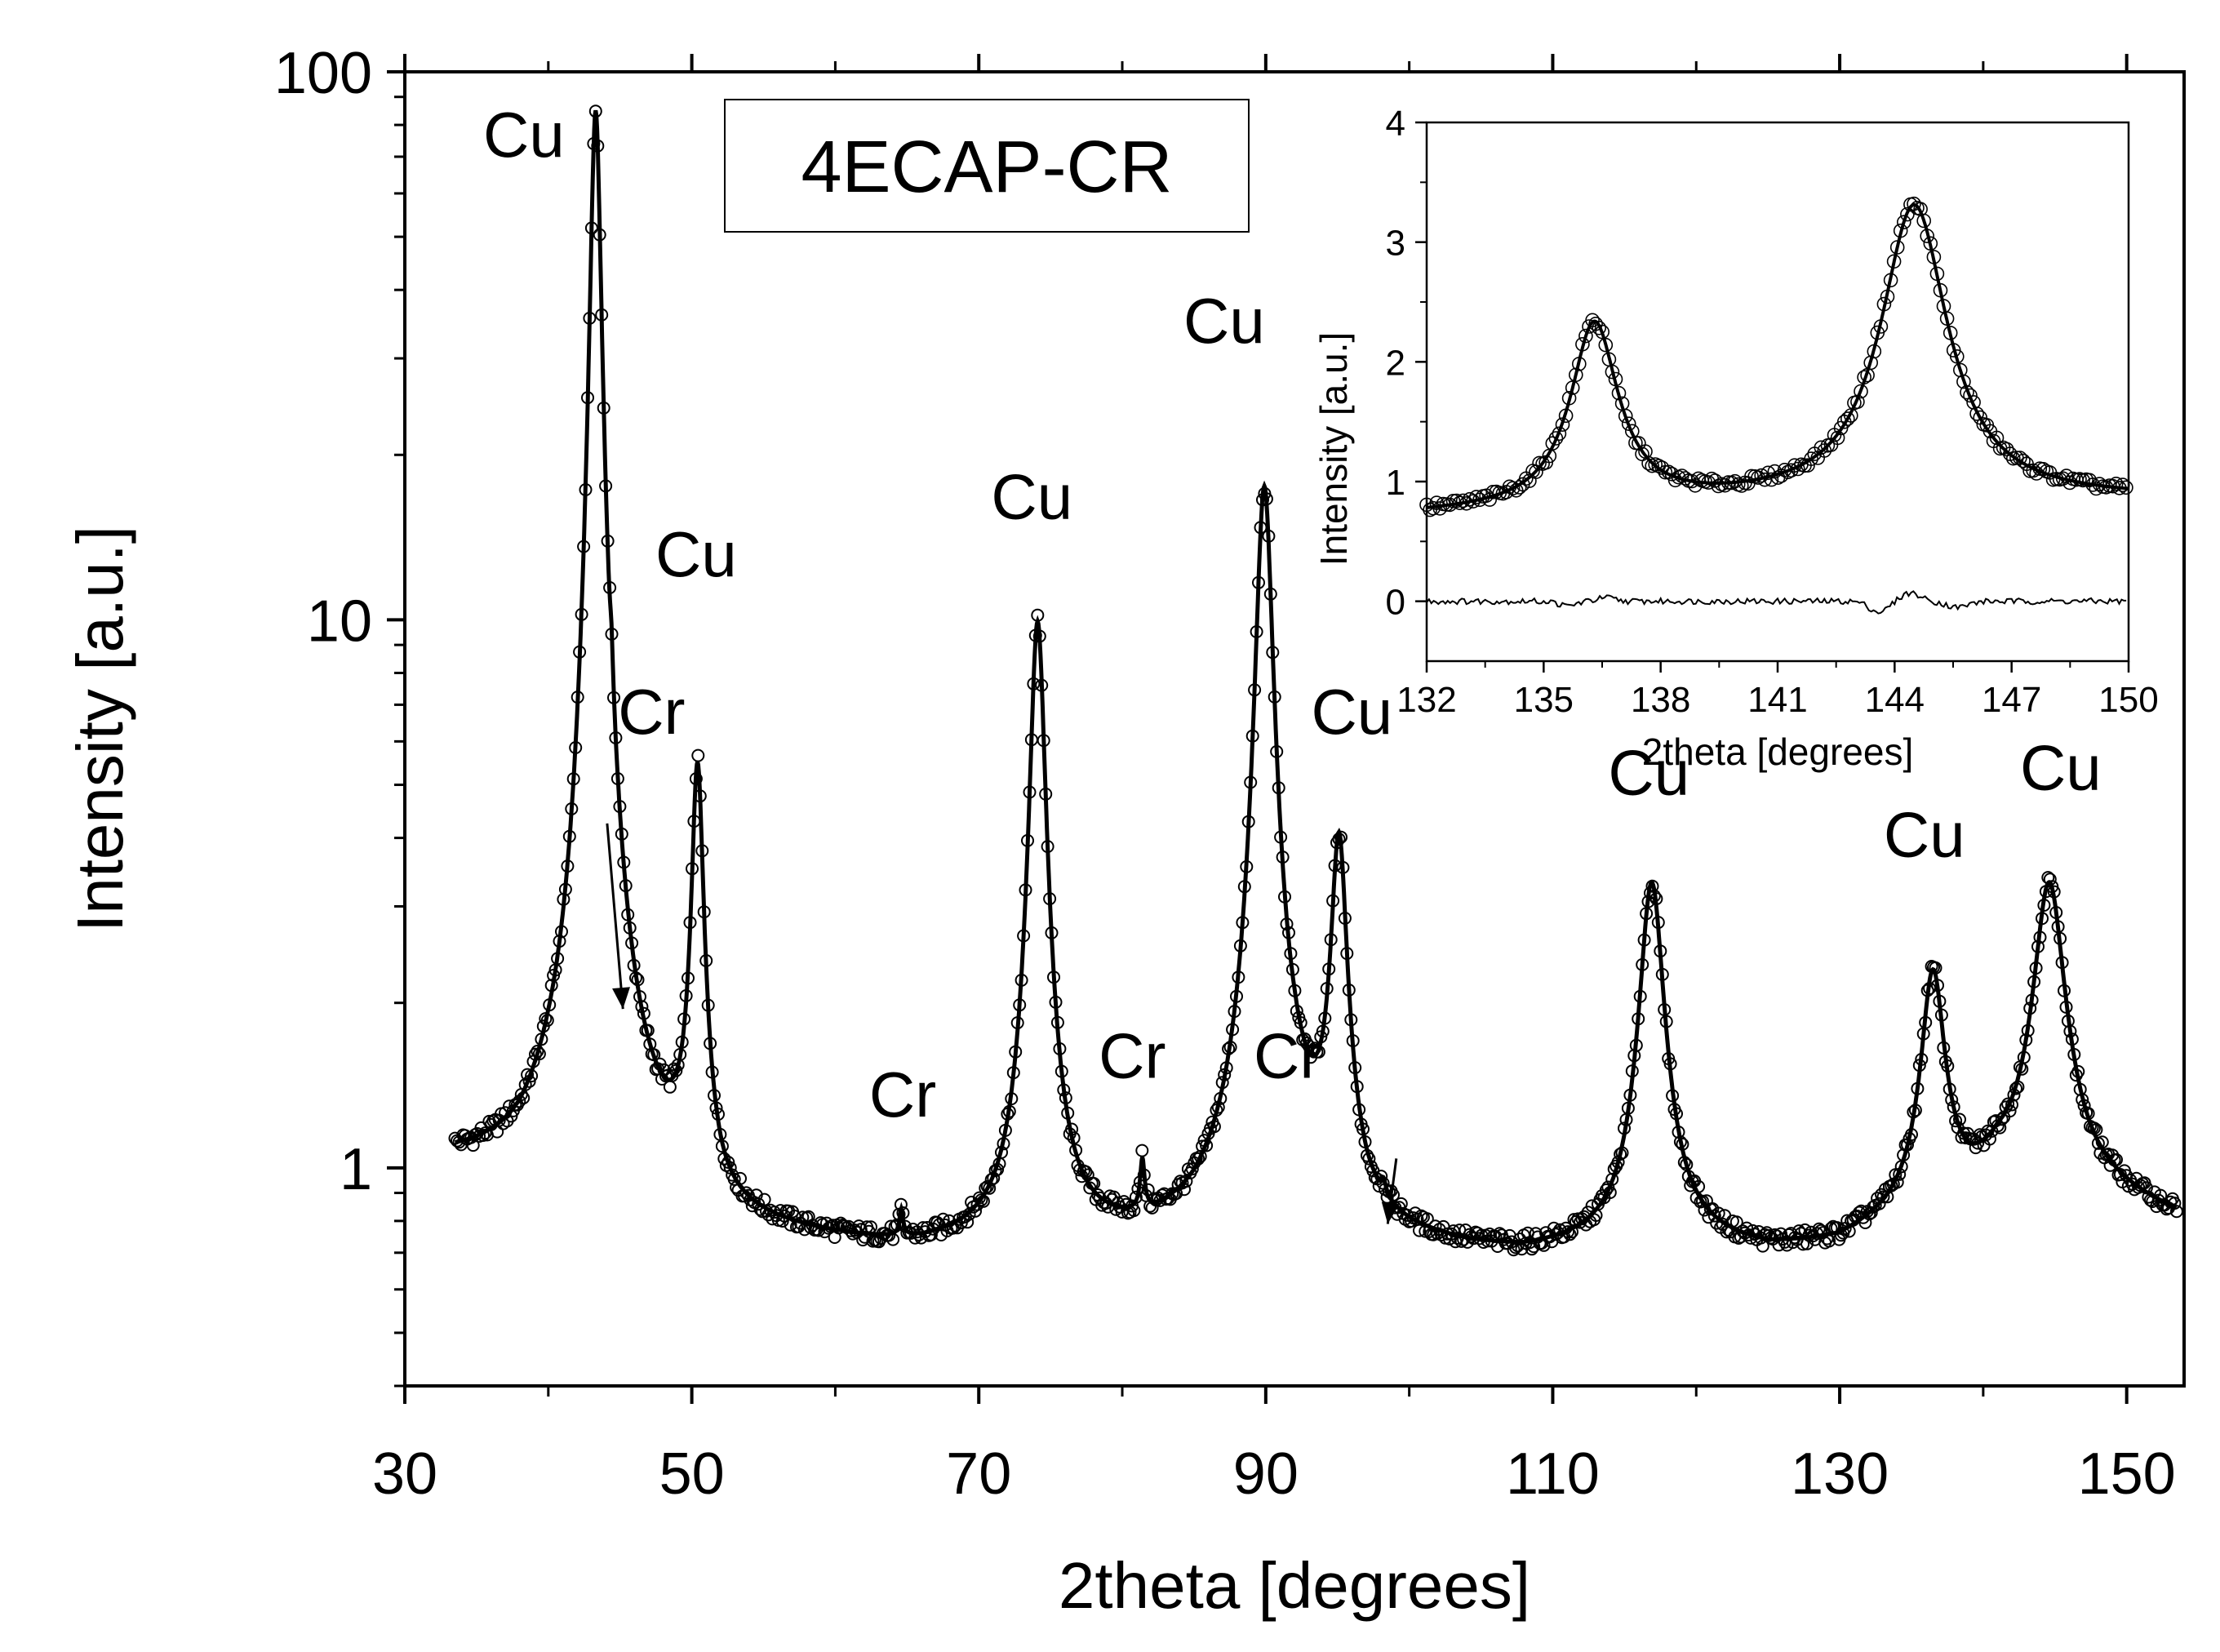 Image resolution: width=2220 pixels, height=1652 pixels. I want to click on x-tick-label: 130, so click(1840, 1474).